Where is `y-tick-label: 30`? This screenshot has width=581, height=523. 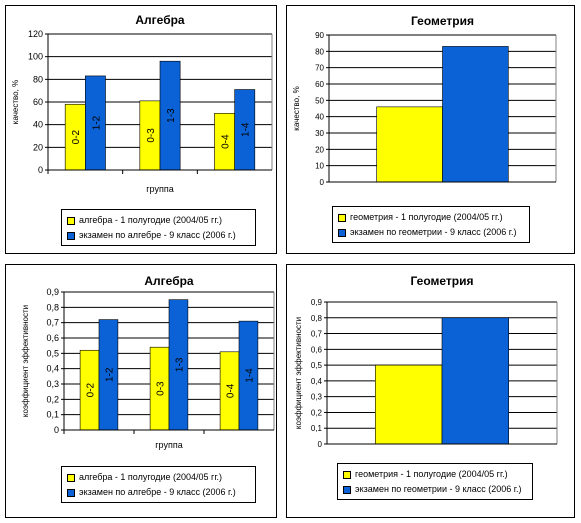
y-tick-label: 30 is located at coordinates (319, 133).